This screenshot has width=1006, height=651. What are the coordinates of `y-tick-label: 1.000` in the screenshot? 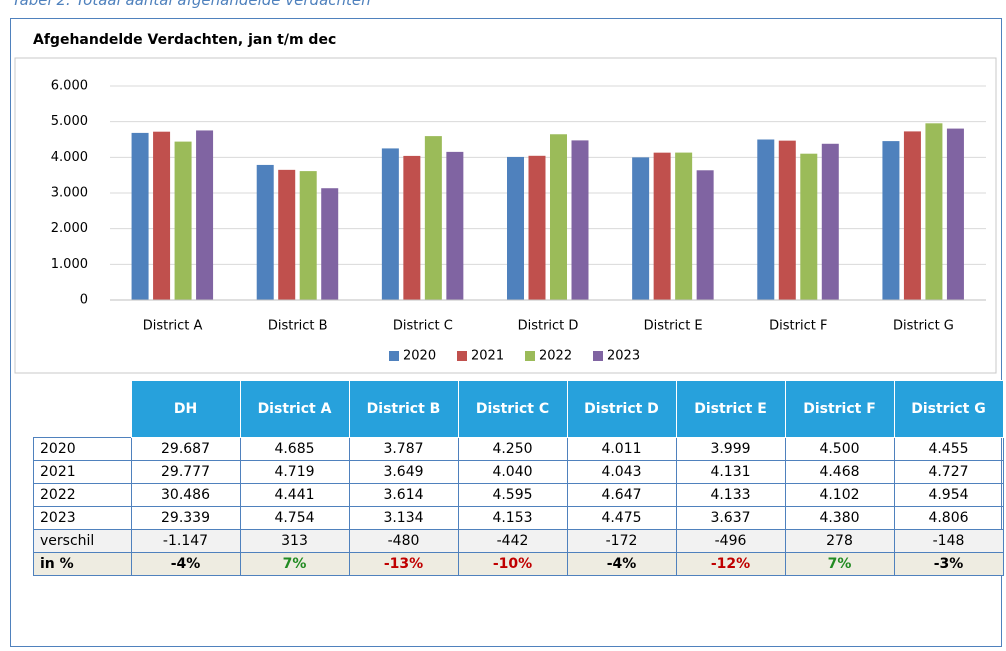 It's located at (69, 264).